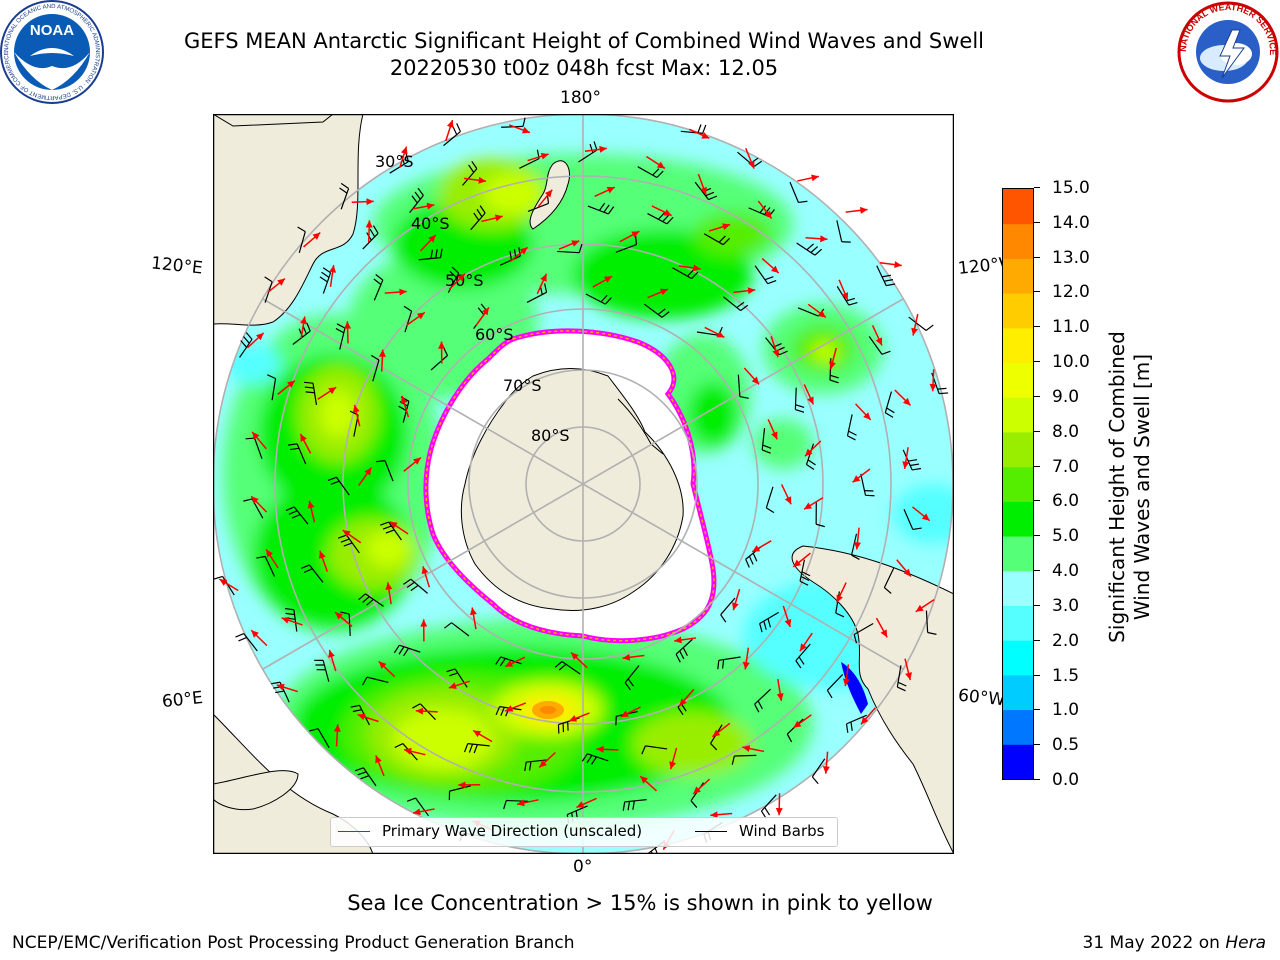  What do you see at coordinates (1064, 536) in the screenshot?
I see `colorbar-tick: 5.0` at bounding box center [1064, 536].